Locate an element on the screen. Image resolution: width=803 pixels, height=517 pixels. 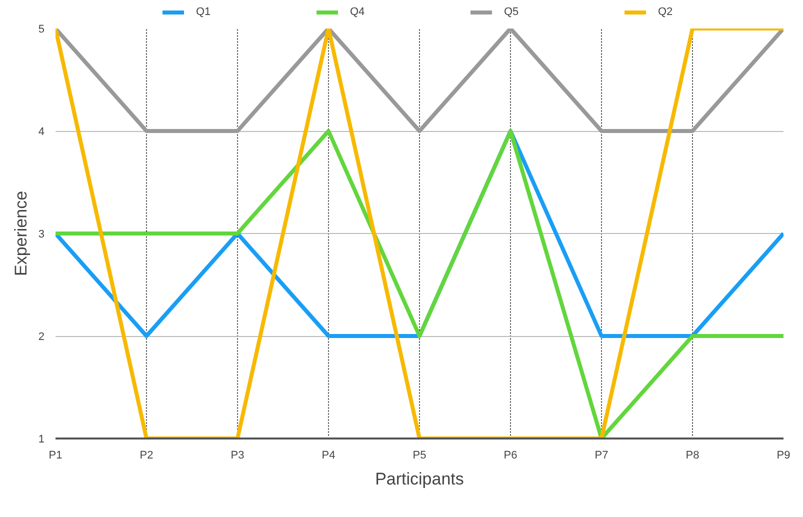
x-tick-label: P2 is located at coordinates (147, 456).